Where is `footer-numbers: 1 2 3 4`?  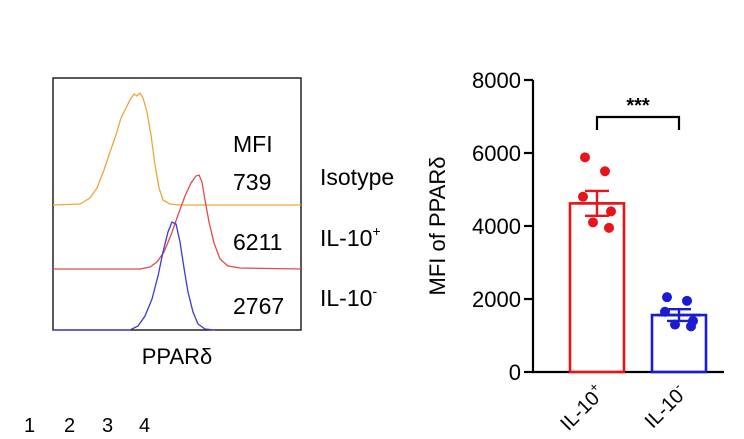
footer-numbers: 1 2 3 4 is located at coordinates (87, 426).